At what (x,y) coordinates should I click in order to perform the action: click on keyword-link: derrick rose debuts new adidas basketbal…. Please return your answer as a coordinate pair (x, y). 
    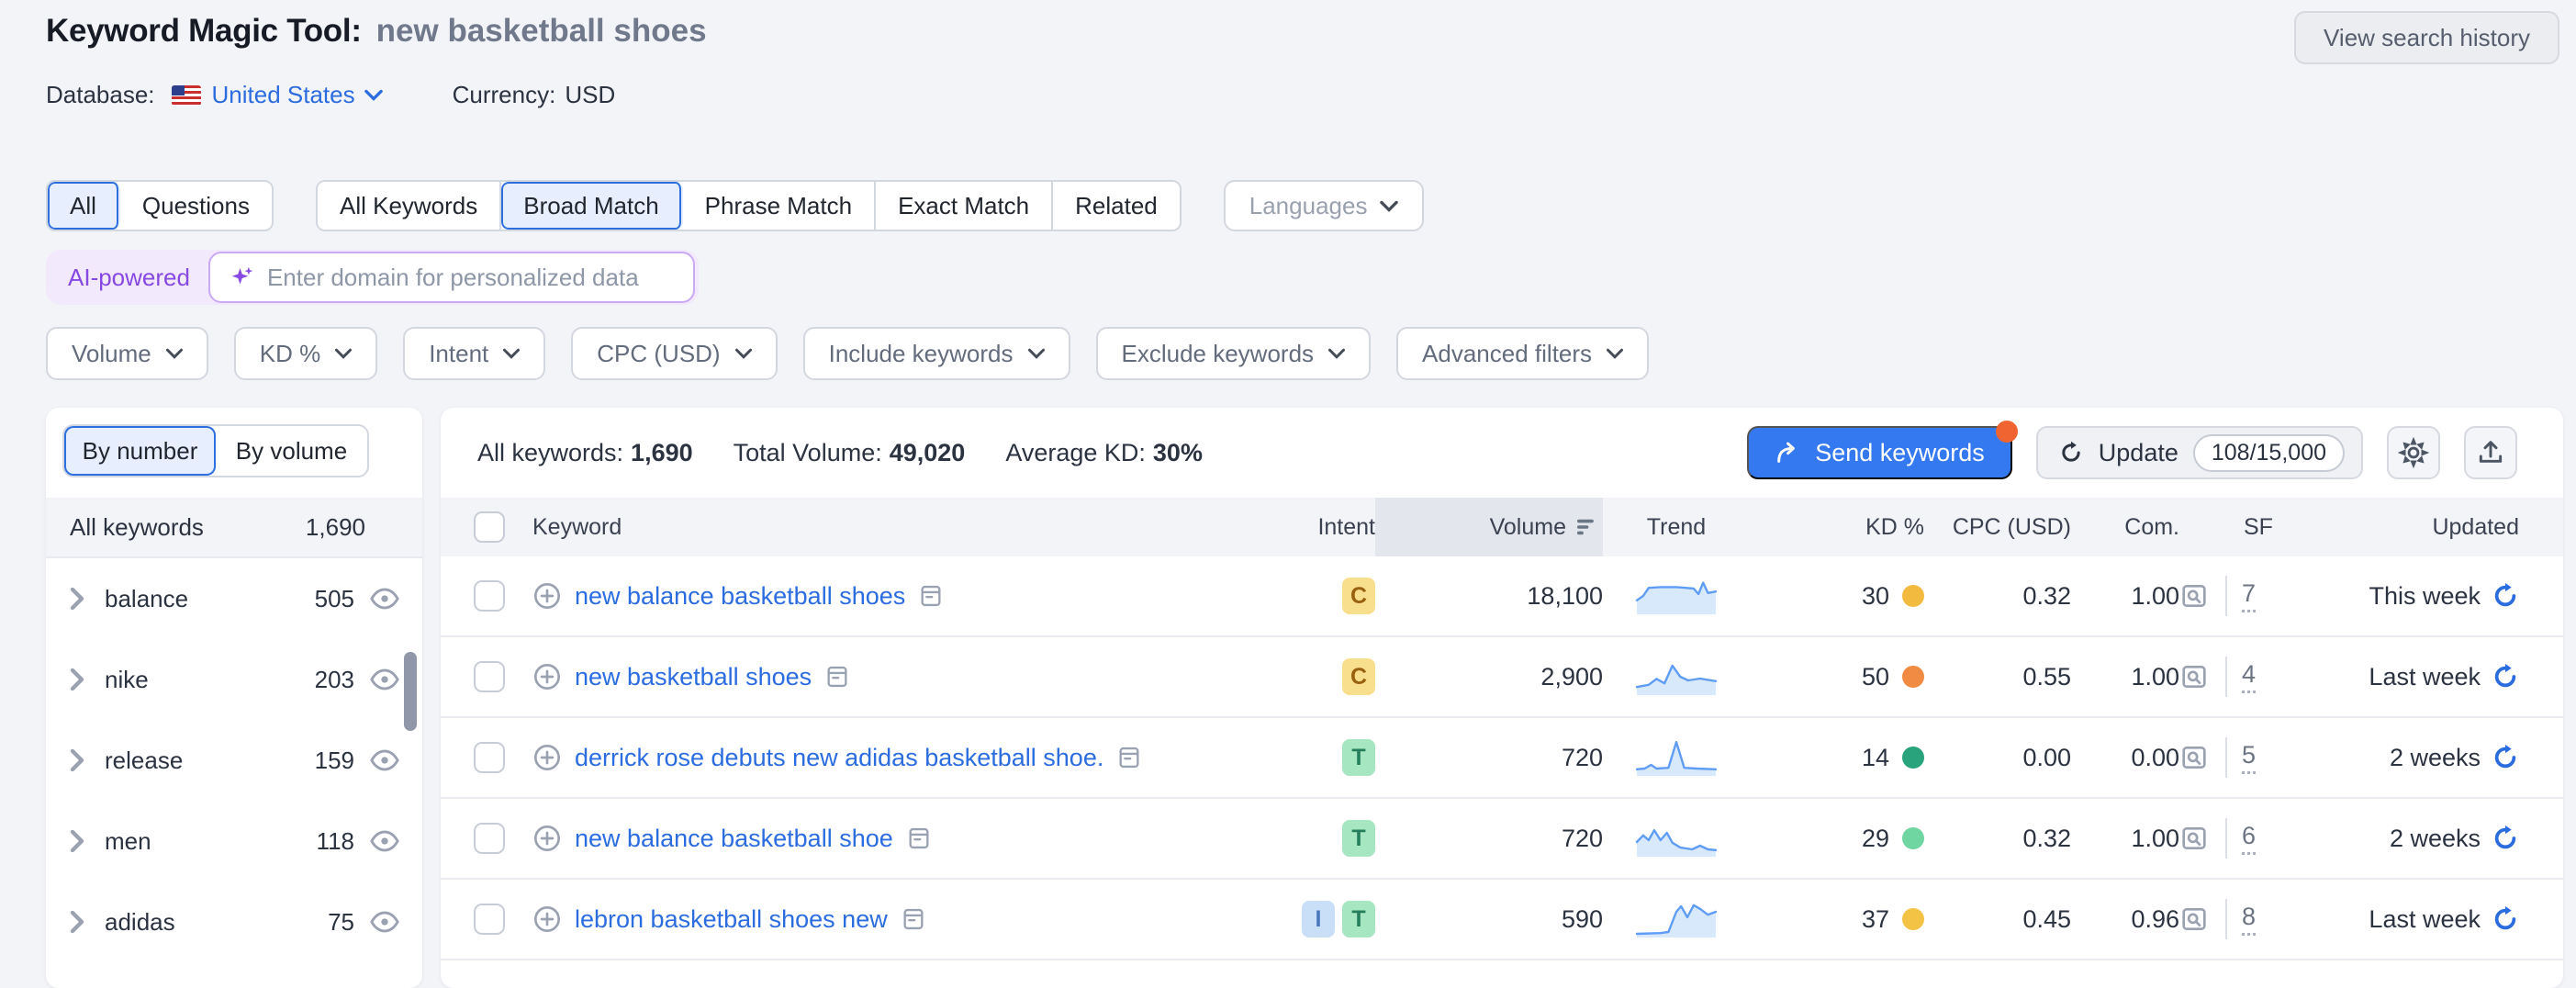
    Looking at the image, I should click on (839, 757).